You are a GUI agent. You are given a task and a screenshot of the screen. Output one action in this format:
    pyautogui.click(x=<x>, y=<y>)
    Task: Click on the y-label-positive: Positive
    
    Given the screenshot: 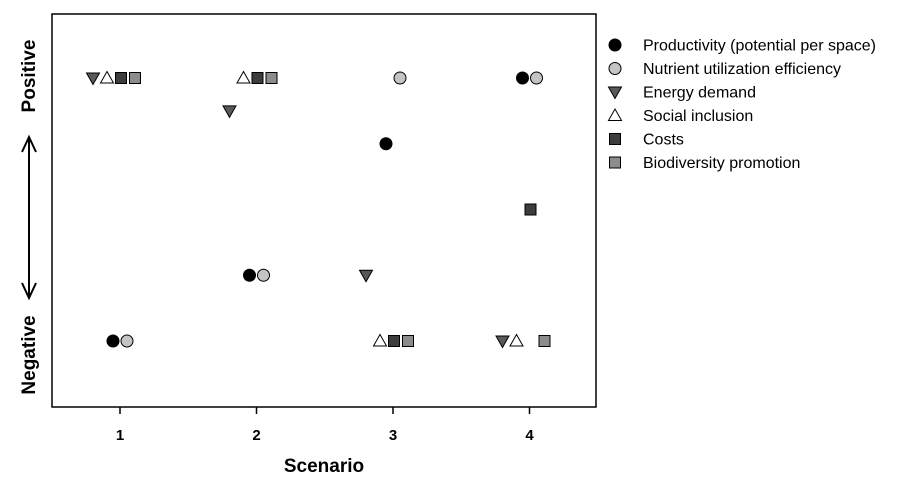 What is the action you would take?
    pyautogui.click(x=29, y=76)
    